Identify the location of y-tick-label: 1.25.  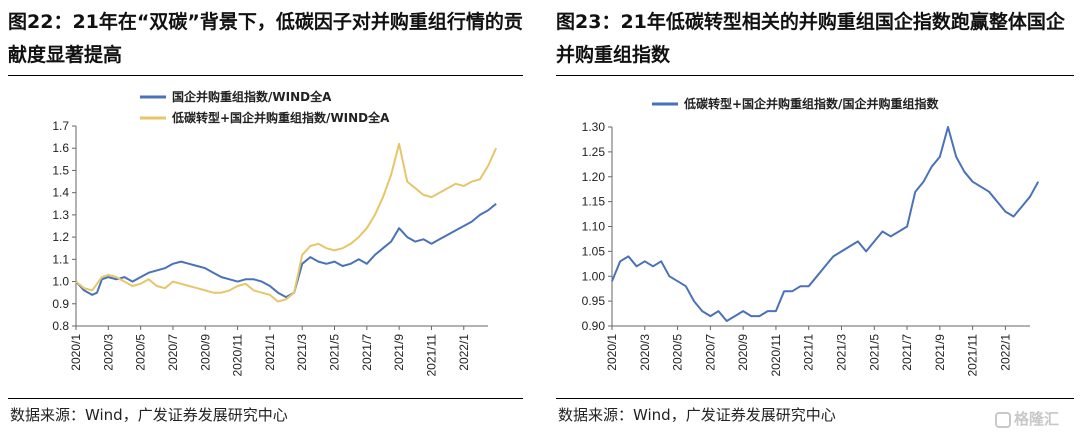
(594, 152).